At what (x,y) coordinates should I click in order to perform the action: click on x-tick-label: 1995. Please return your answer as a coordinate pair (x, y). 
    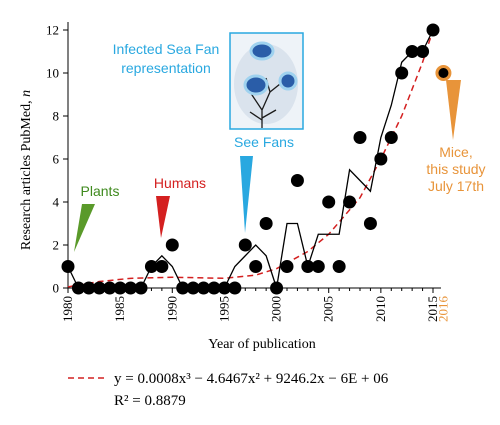
    Looking at the image, I should click on (223, 309).